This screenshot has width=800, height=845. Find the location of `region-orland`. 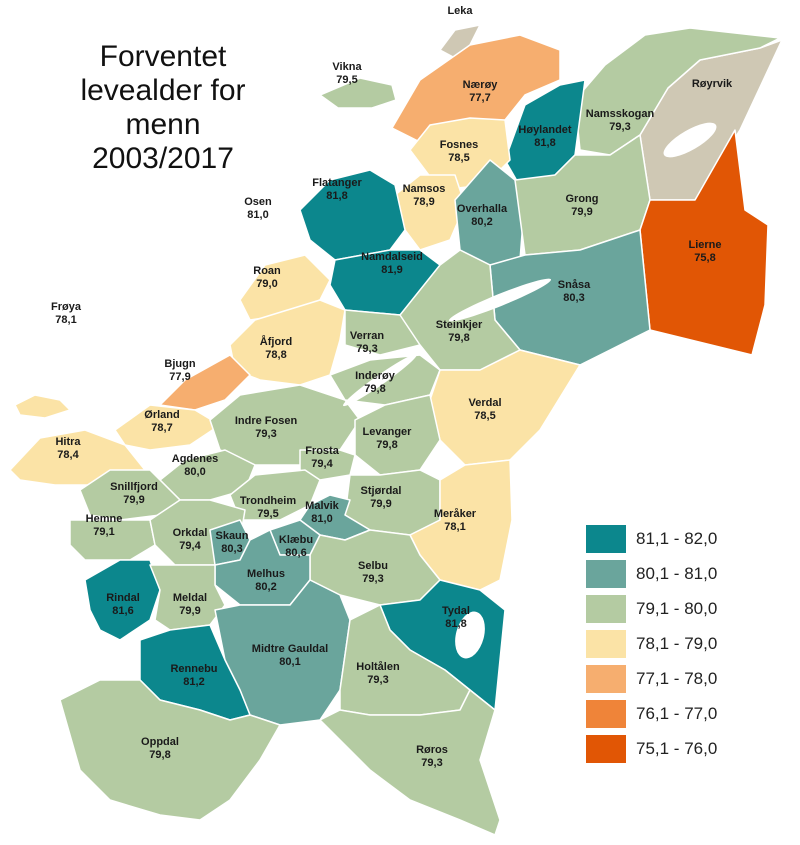

region-orland is located at coordinates (167, 427).